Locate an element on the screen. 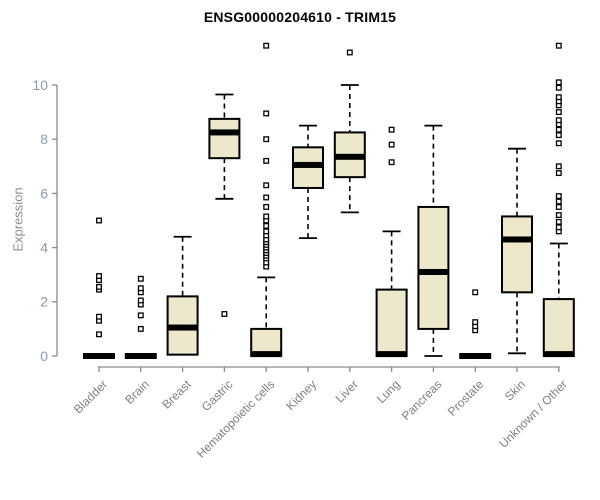 The image size is (600, 500). y-tick-label: 4 is located at coordinates (44, 248).